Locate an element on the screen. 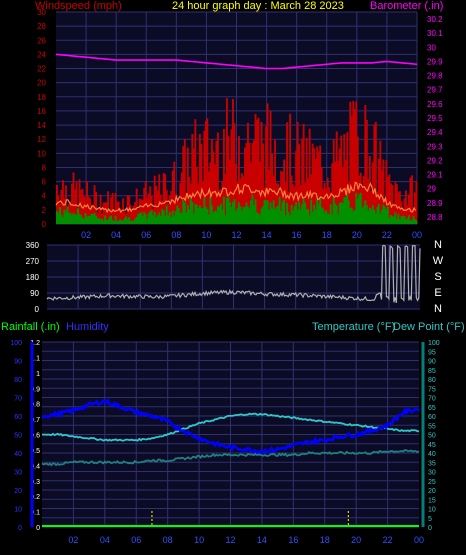 This screenshot has height=555, width=466. barometer-y-tick-label: 29 is located at coordinates (431, 189).